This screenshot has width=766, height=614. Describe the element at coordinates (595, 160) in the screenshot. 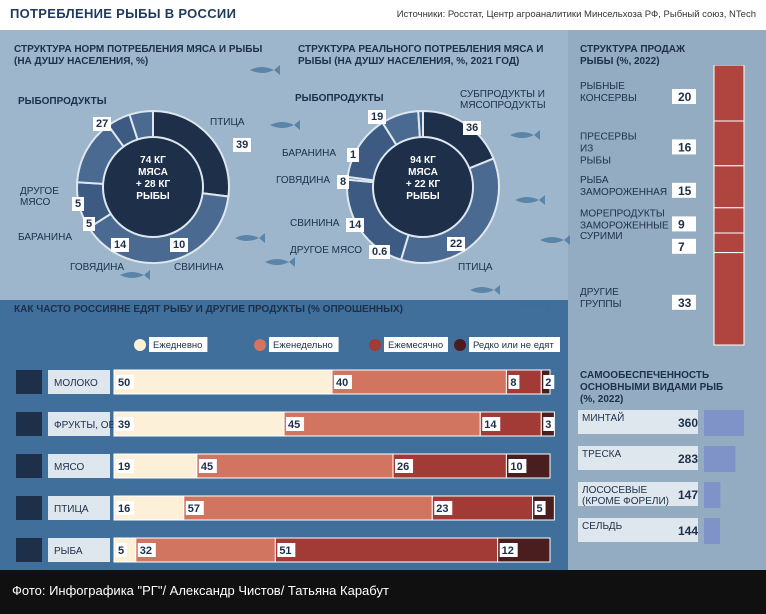

I see `sales-category-label: РЫБЫ` at that location.